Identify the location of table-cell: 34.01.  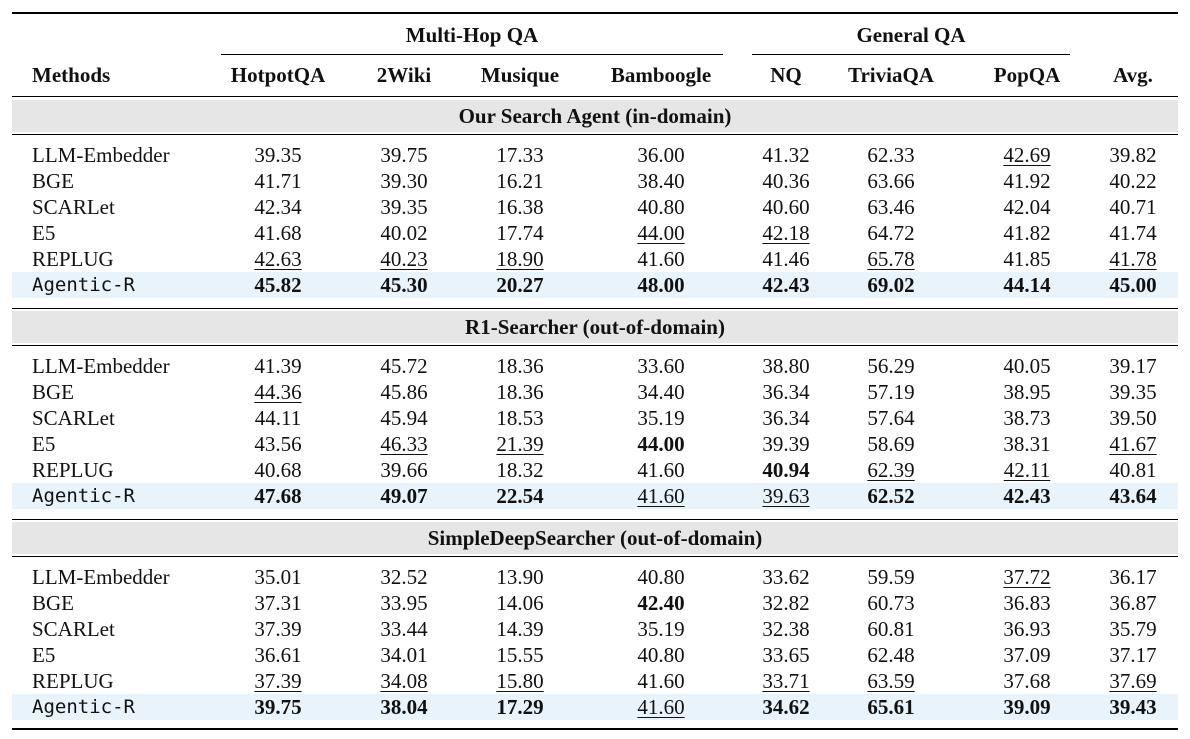
(404, 655).